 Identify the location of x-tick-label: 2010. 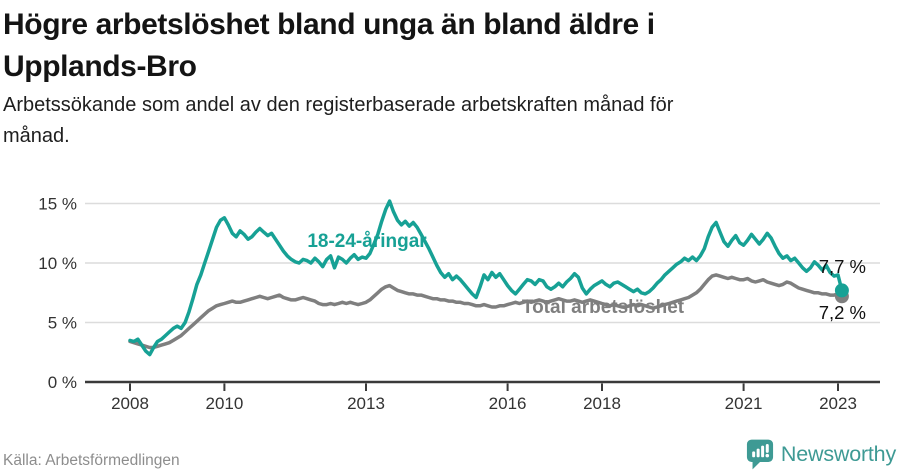
(224, 403).